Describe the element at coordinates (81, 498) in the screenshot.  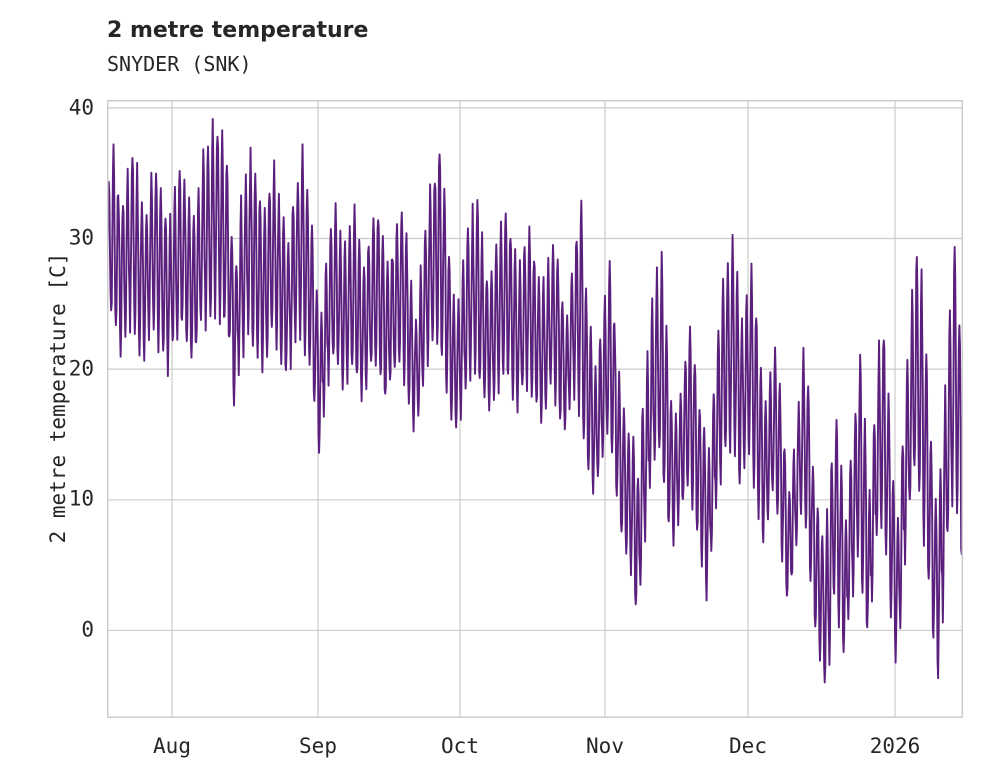
I see `y-tick-label: 10` at that location.